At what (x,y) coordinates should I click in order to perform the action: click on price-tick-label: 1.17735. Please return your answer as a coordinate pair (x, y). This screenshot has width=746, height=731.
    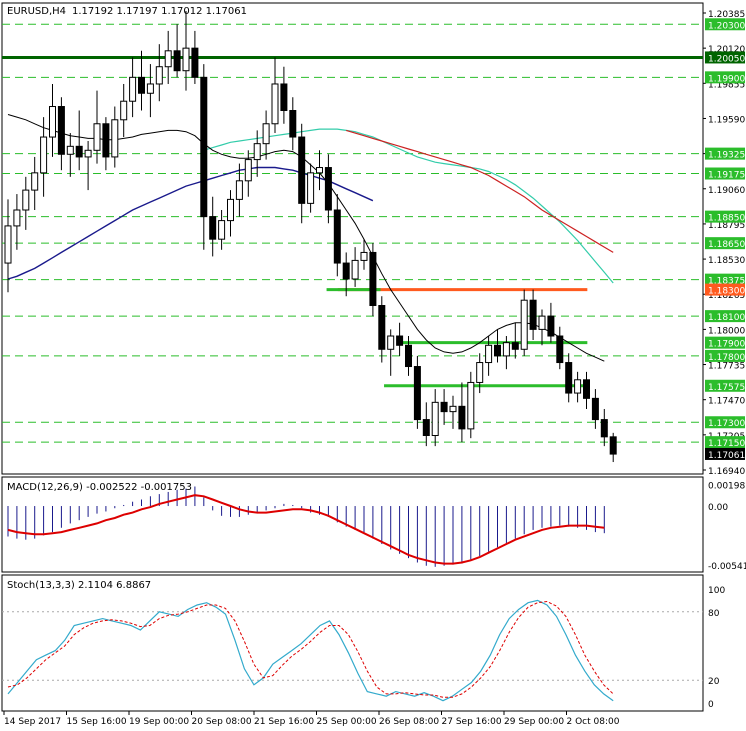
    Looking at the image, I should click on (726, 367).